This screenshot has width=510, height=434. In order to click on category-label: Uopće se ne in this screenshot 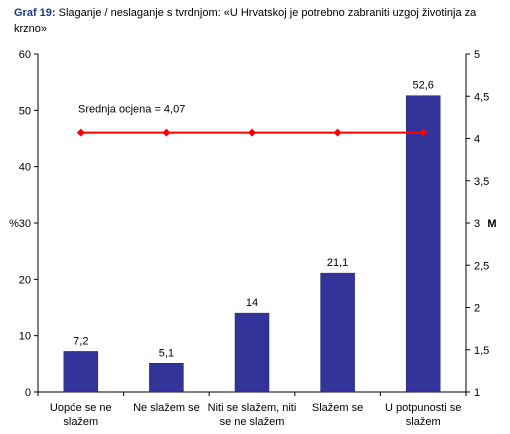, I will do `click(81, 408)`.